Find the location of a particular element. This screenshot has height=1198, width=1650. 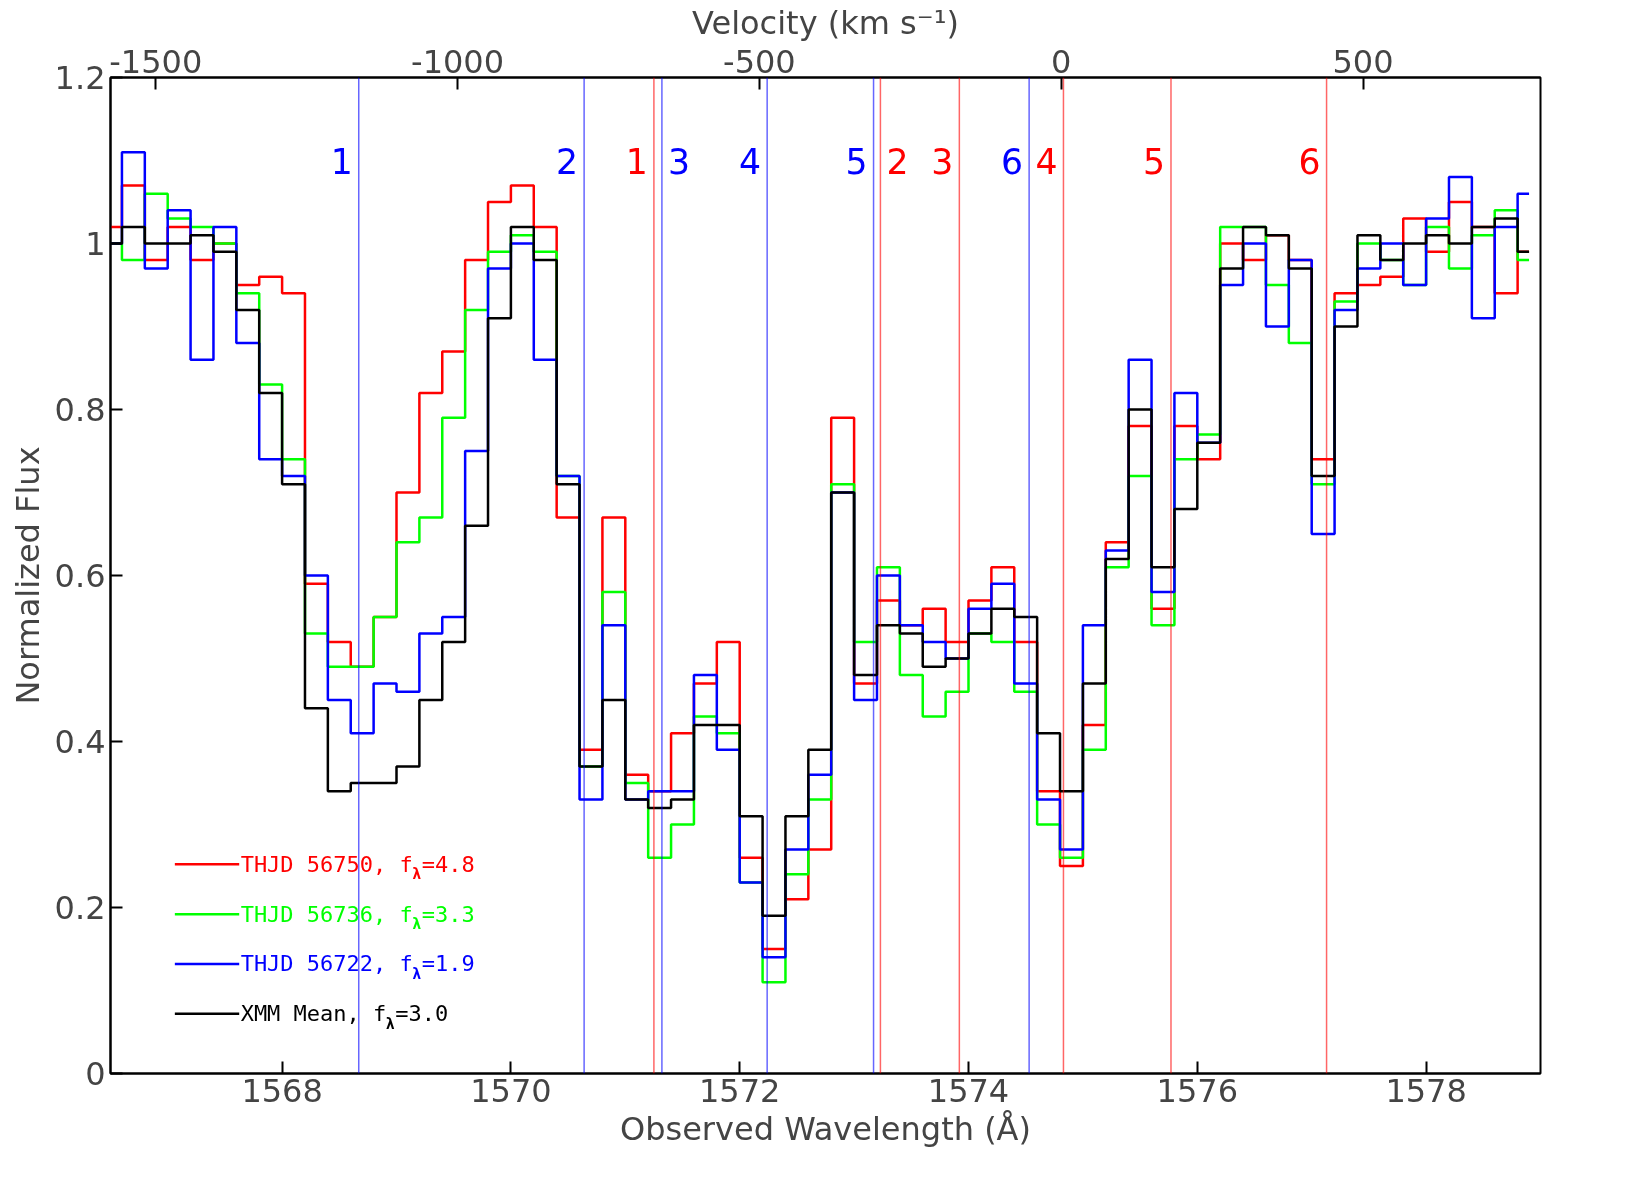

x-tick-label: 1576 is located at coordinates (1197, 1090).